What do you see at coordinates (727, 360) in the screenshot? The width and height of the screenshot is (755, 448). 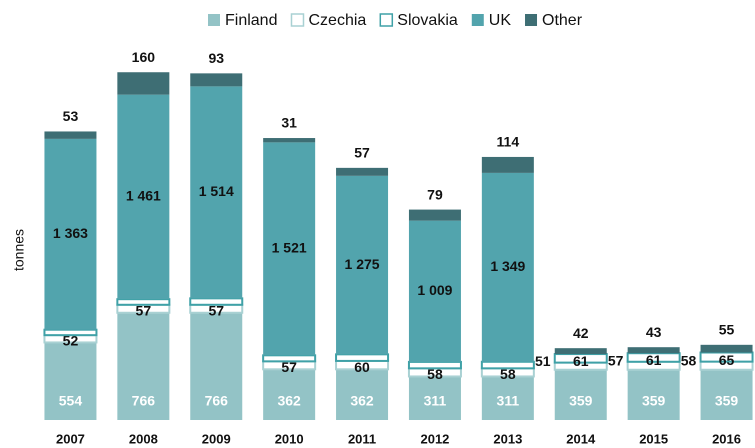 I see `data-label: 65` at bounding box center [727, 360].